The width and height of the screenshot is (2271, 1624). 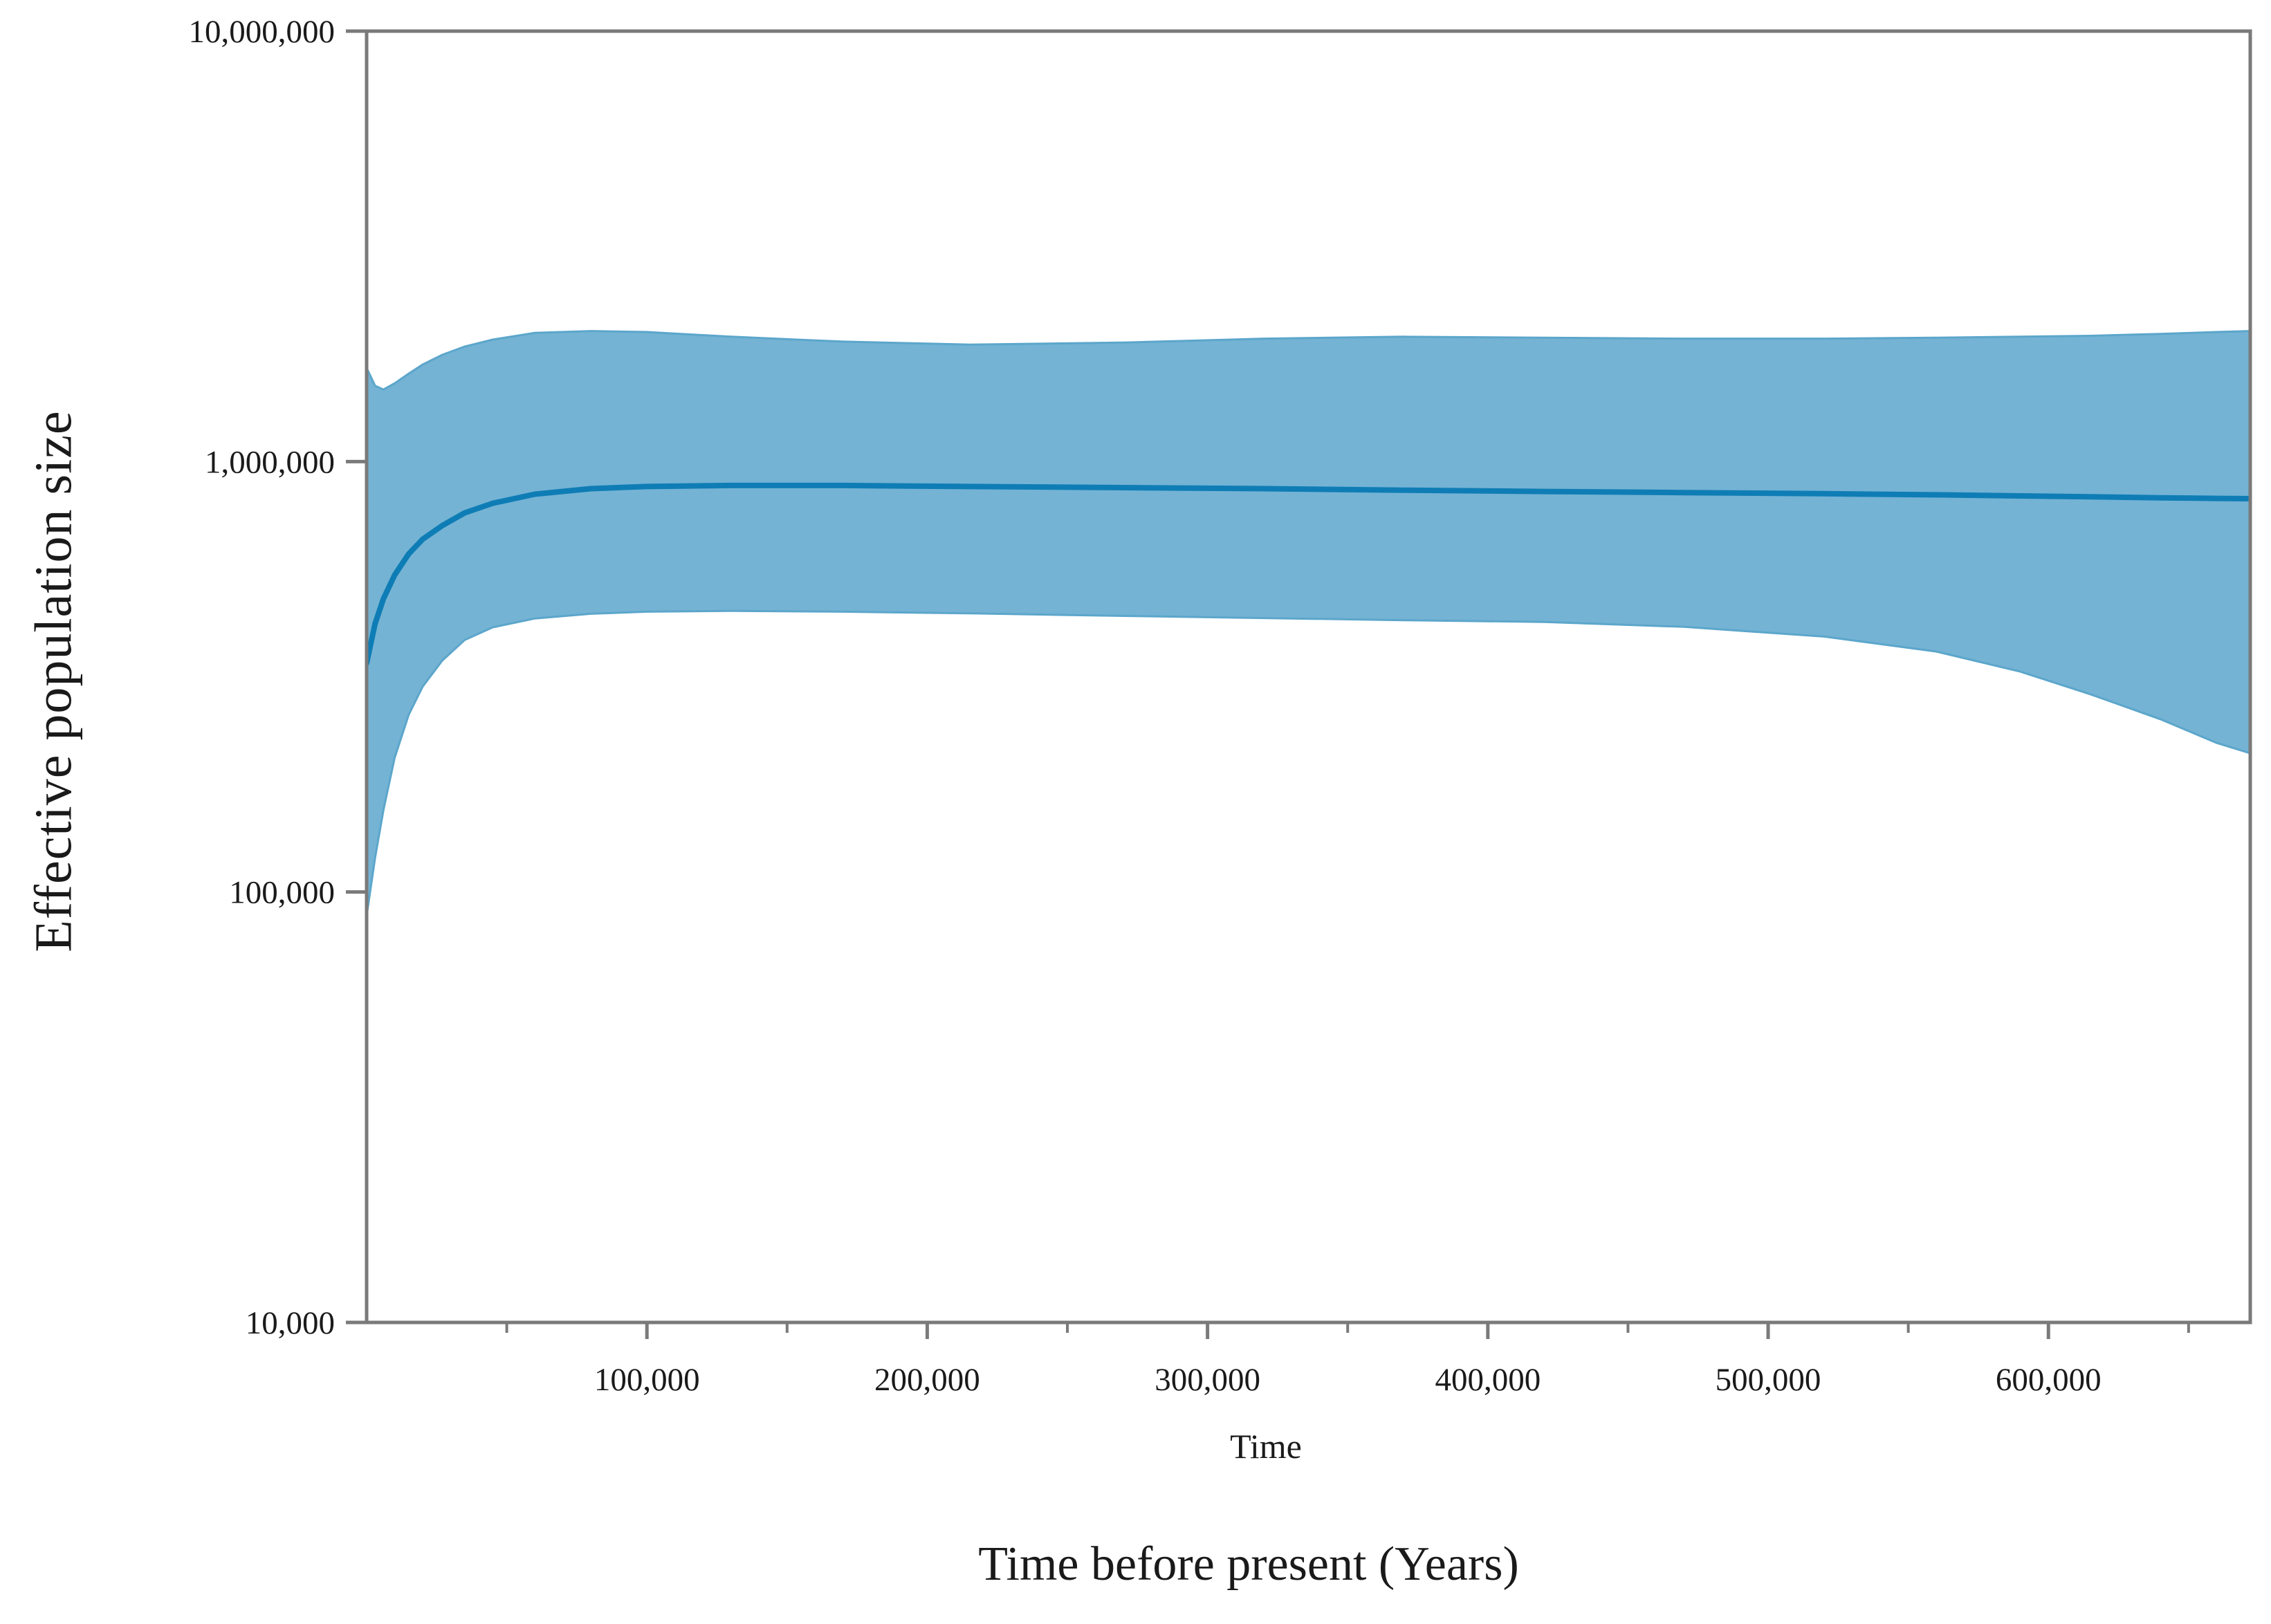 What do you see at coordinates (1248, 1564) in the screenshot?
I see `figure-caption: Time before present (Years)` at bounding box center [1248, 1564].